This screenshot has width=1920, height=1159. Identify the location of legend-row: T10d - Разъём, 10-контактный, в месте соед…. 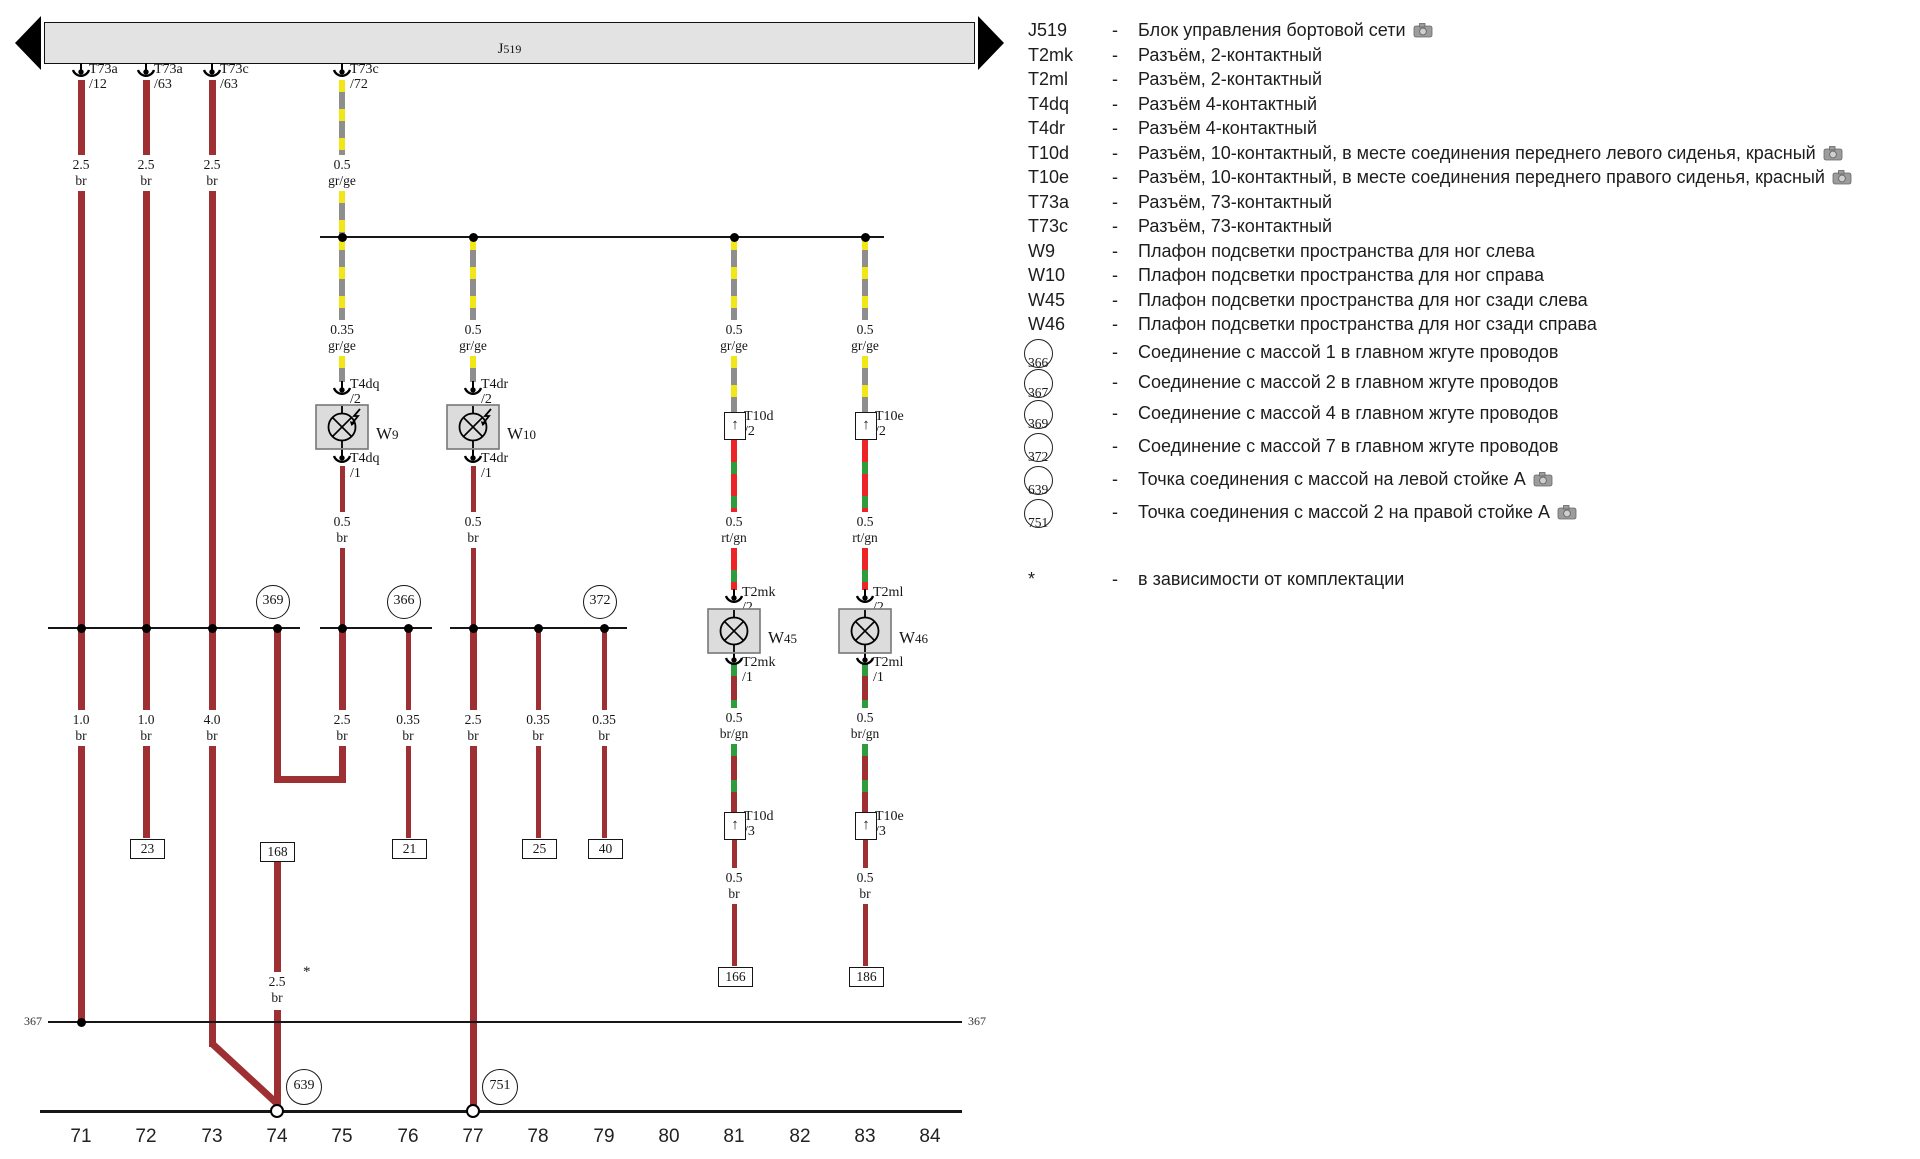
(960, 153).